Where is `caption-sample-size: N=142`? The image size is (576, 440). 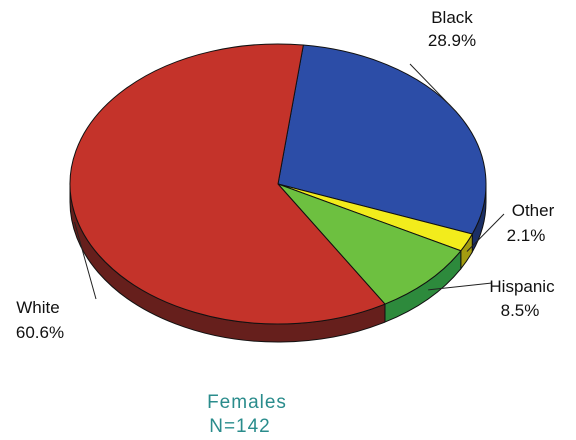 caption-sample-size: N=142 is located at coordinates (240, 426).